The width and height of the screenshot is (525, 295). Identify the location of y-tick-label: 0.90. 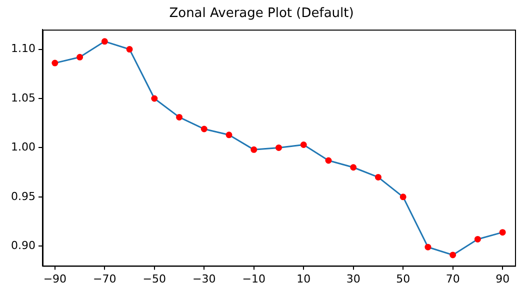
(23, 245).